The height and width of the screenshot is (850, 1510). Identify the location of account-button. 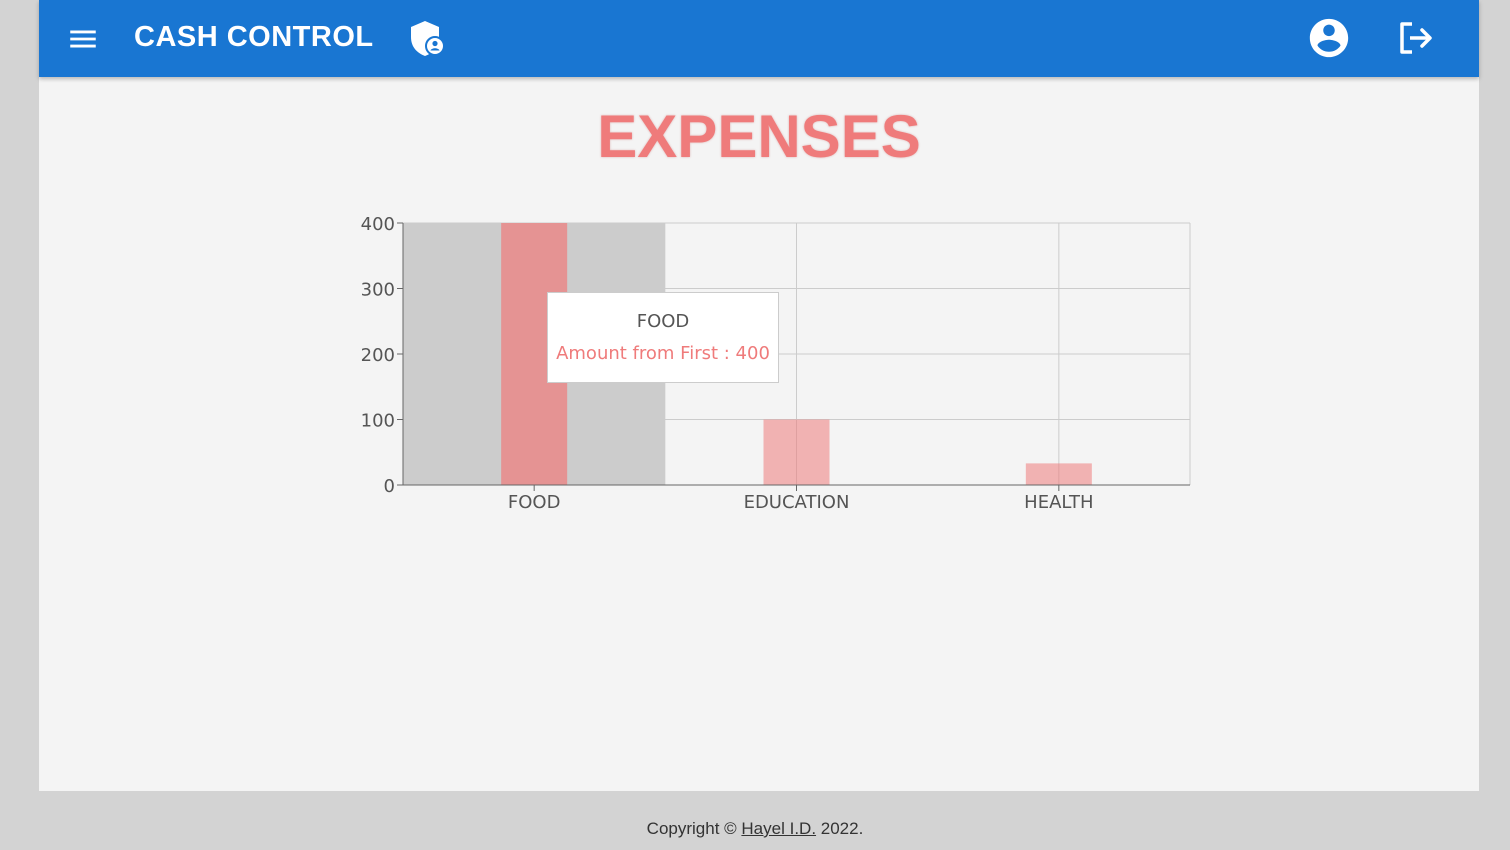
(1329, 38).